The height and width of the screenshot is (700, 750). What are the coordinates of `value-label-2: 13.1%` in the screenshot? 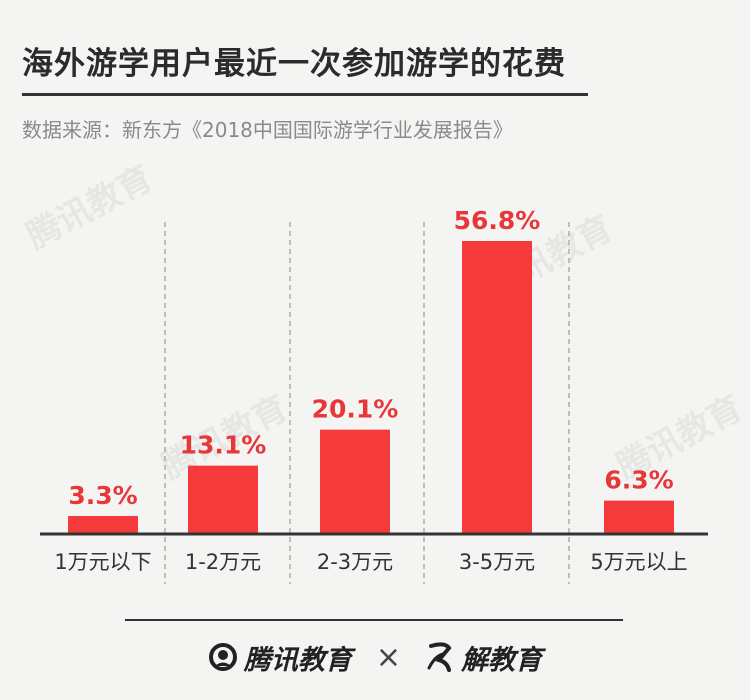 It's located at (223, 445).